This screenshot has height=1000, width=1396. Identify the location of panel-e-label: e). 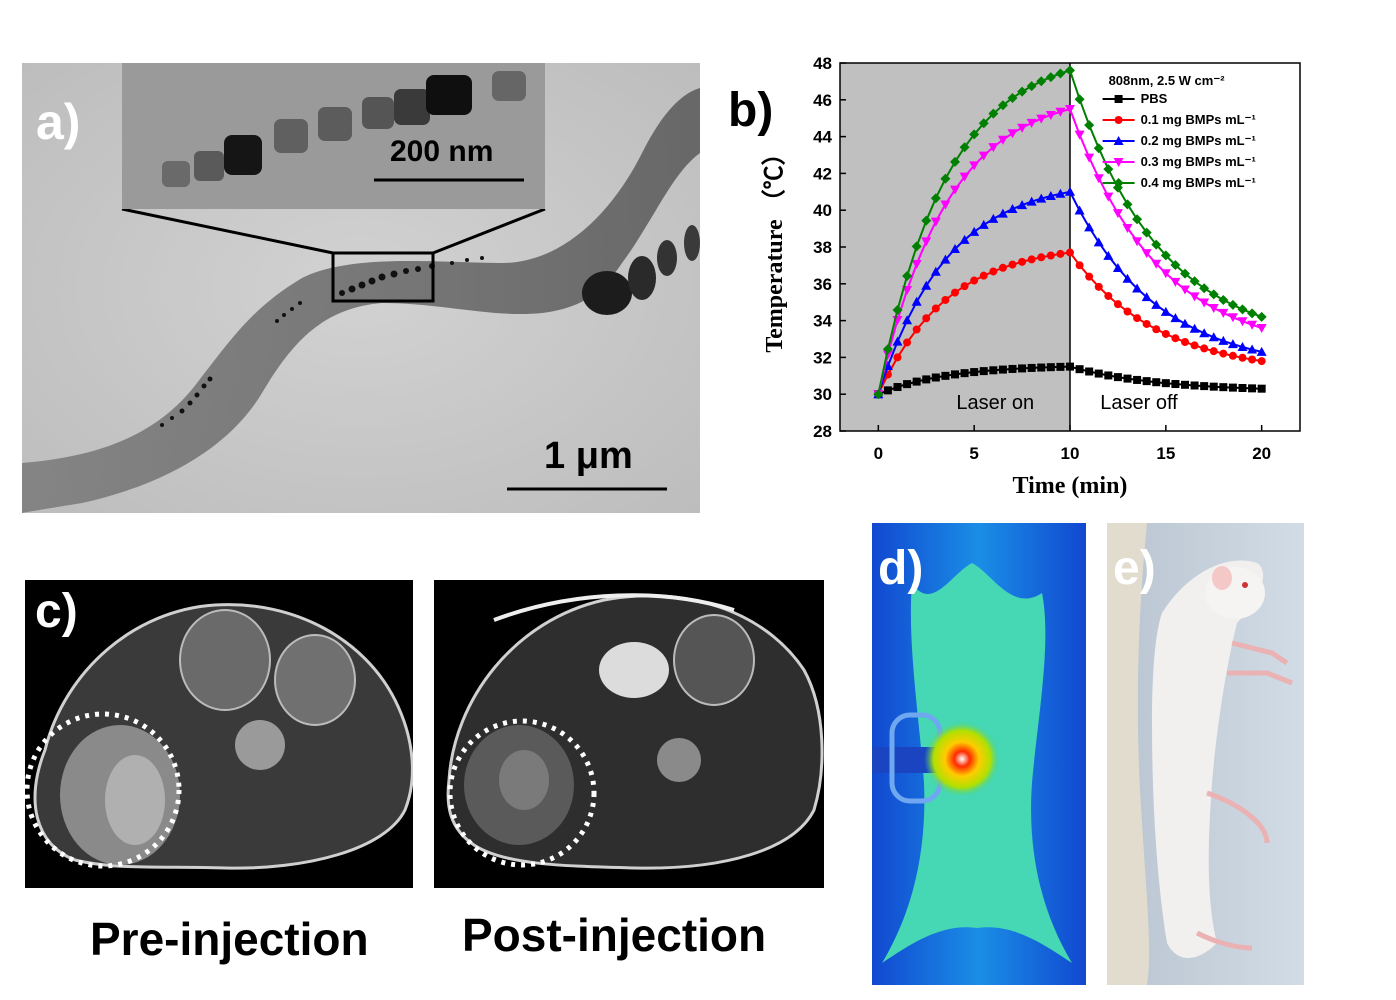
(1134, 568).